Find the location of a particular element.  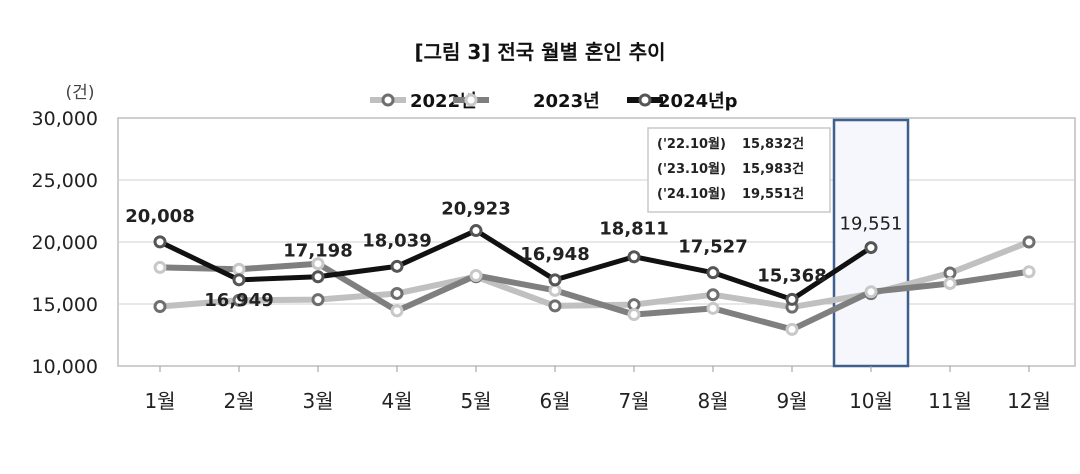

series-line-2024년p is located at coordinates (515, 265).